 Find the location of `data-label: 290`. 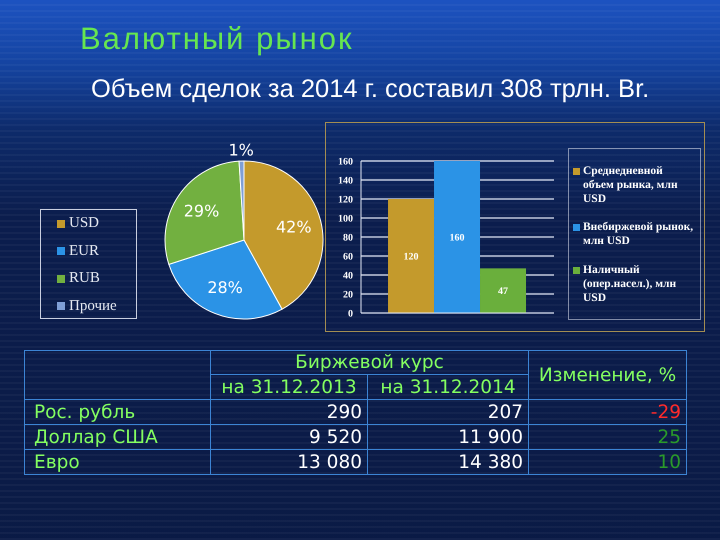

data-label: 290 is located at coordinates (289, 412).